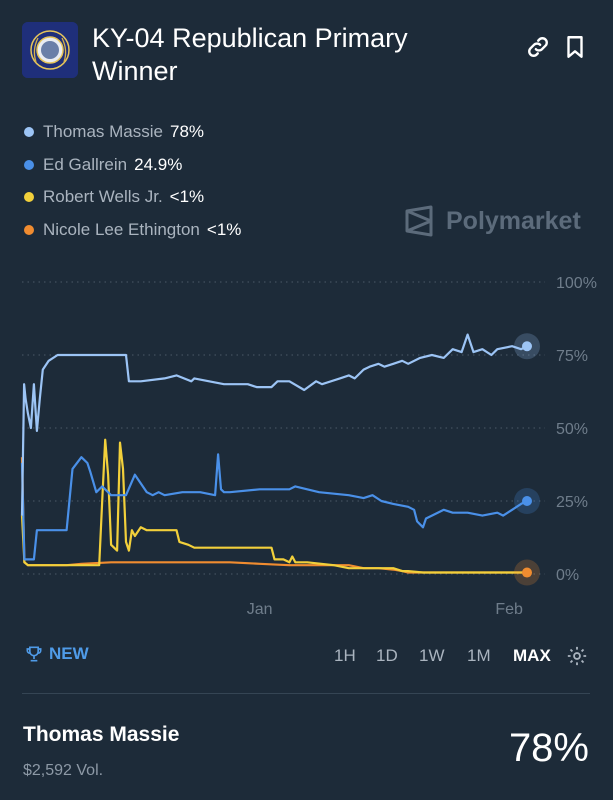 This screenshot has width=613, height=800. What do you see at coordinates (121, 229) in the screenshot?
I see `legend-name: Nicole Lee Ethington` at bounding box center [121, 229].